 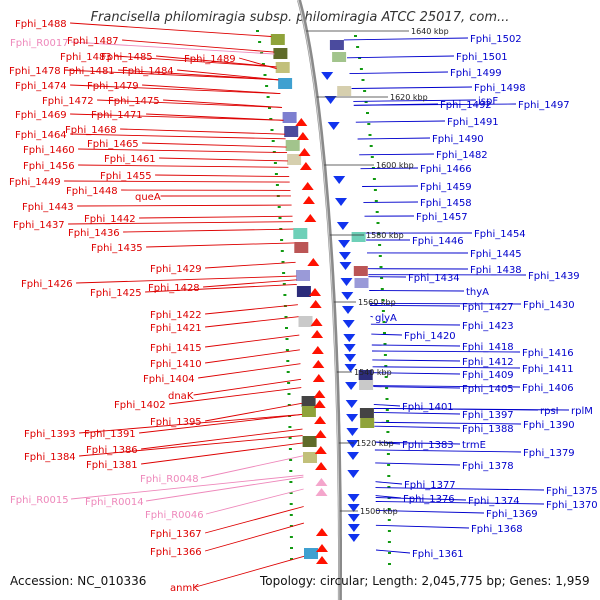 I want to click on left-gene-label: Fphi_1478, so click(x=35, y=71).